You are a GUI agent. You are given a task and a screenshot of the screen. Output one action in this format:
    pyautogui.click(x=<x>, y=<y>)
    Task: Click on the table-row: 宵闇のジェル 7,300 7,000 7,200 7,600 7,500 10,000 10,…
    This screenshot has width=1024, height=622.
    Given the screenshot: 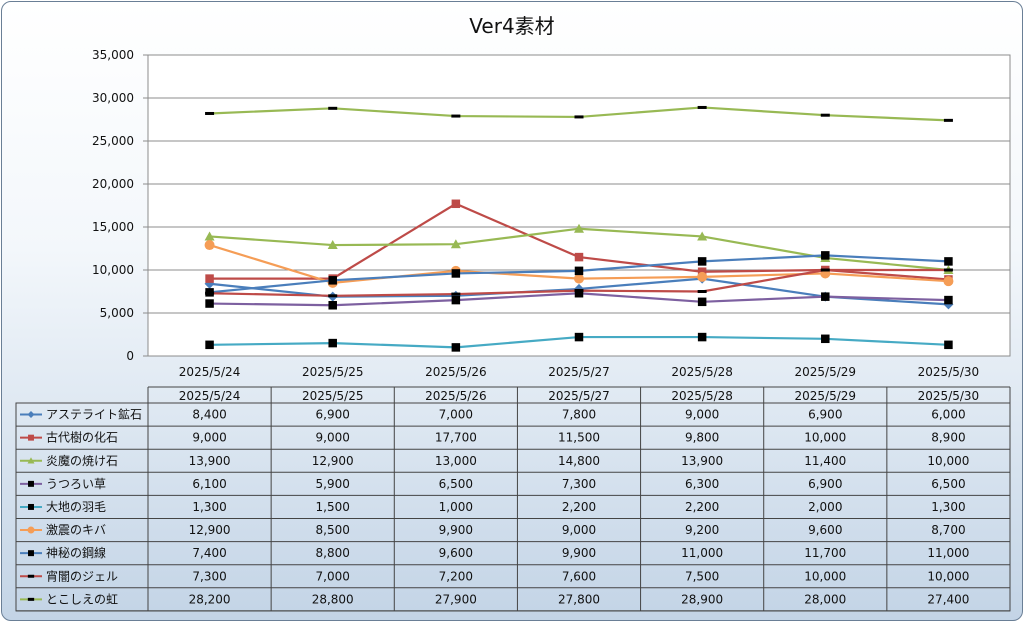 What is the action you would take?
    pyautogui.click(x=494, y=575)
    